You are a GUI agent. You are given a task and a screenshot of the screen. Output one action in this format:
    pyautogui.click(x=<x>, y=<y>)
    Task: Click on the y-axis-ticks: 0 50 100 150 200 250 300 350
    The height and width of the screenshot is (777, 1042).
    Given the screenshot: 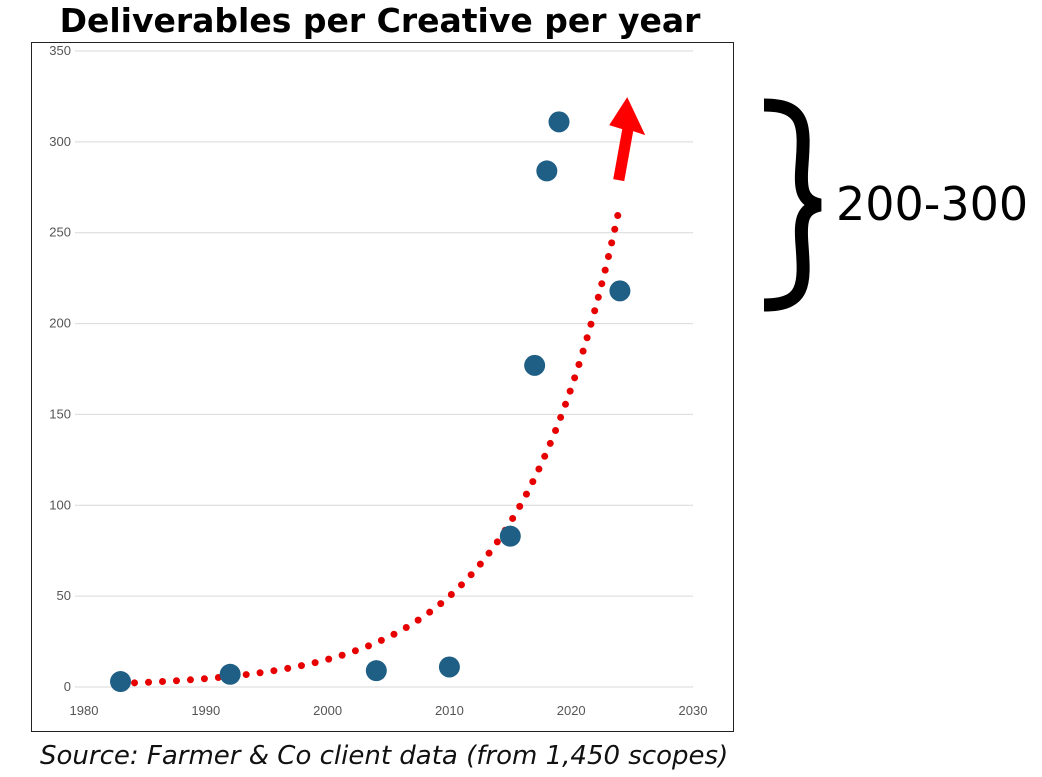 What is the action you would take?
    pyautogui.click(x=60, y=368)
    